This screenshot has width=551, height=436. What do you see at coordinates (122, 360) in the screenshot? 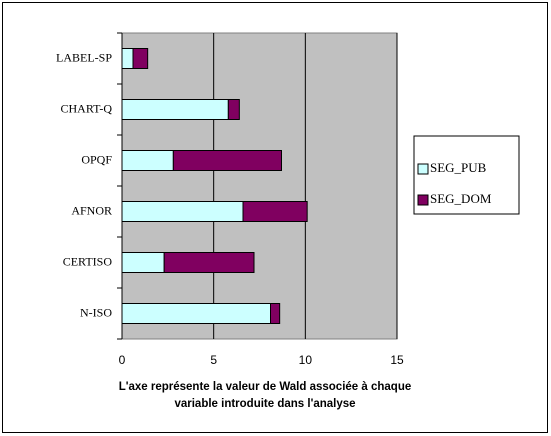
I see `x-tick-label: 0` at bounding box center [122, 360].